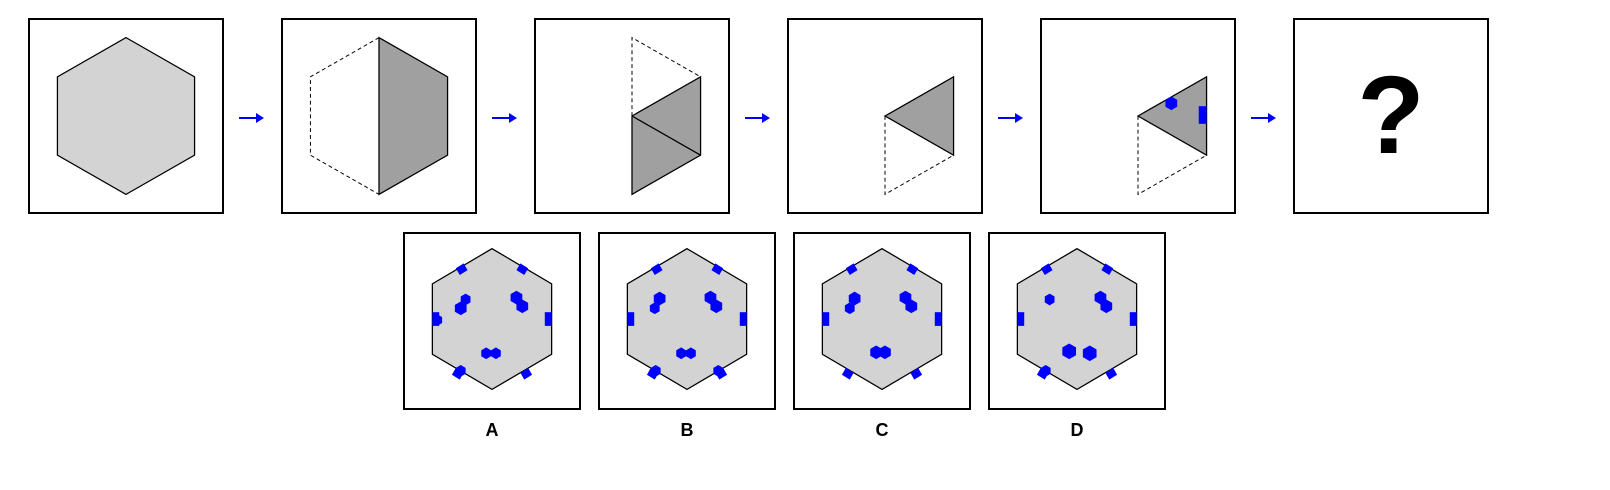  I want to click on option-a-card, so click(492, 321).